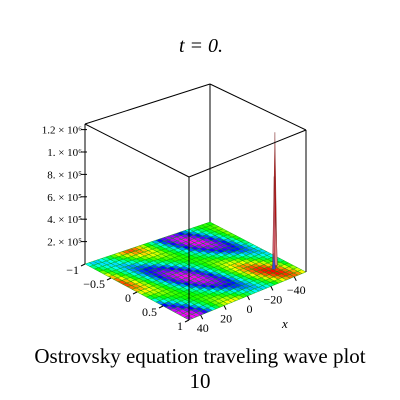 This screenshot has height=400, width=400. What do you see at coordinates (273, 299) in the screenshot?
I see `x-tick-label: −20` at bounding box center [273, 299].